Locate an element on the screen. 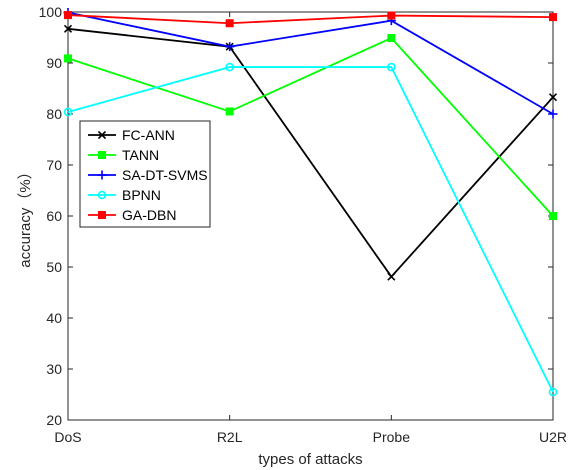 The width and height of the screenshot is (581, 470). y-tick-label: 100 is located at coordinates (51, 12).